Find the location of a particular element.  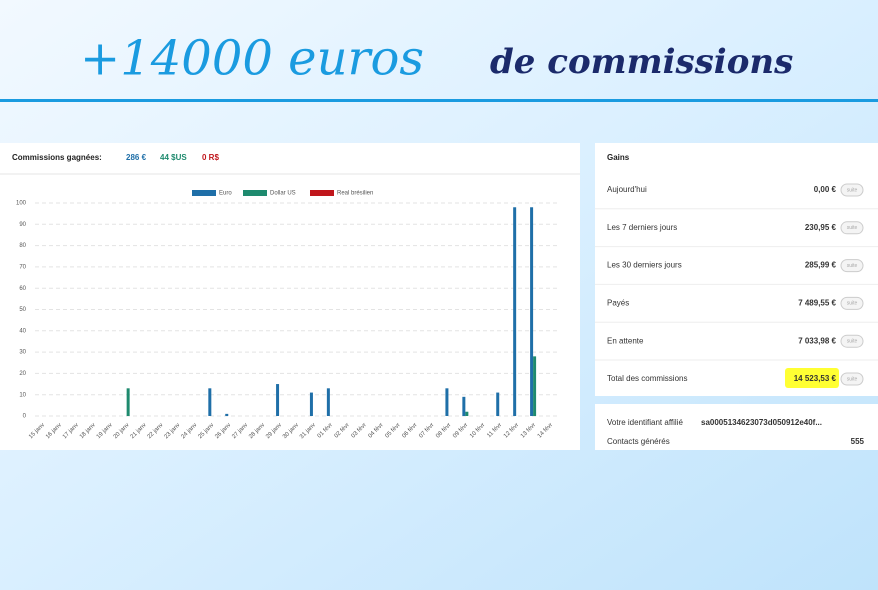

total: 0 R$ is located at coordinates (210, 157).